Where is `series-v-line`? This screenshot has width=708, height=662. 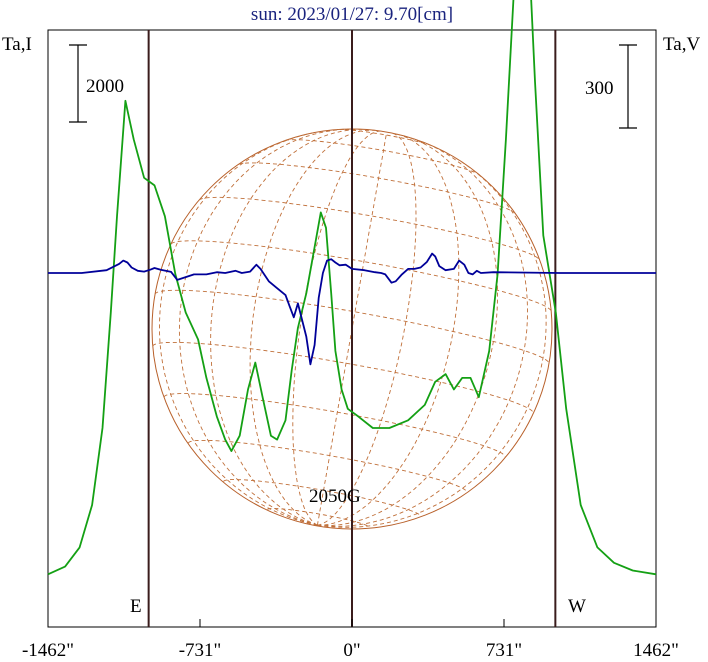
series-v-line is located at coordinates (352, 309).